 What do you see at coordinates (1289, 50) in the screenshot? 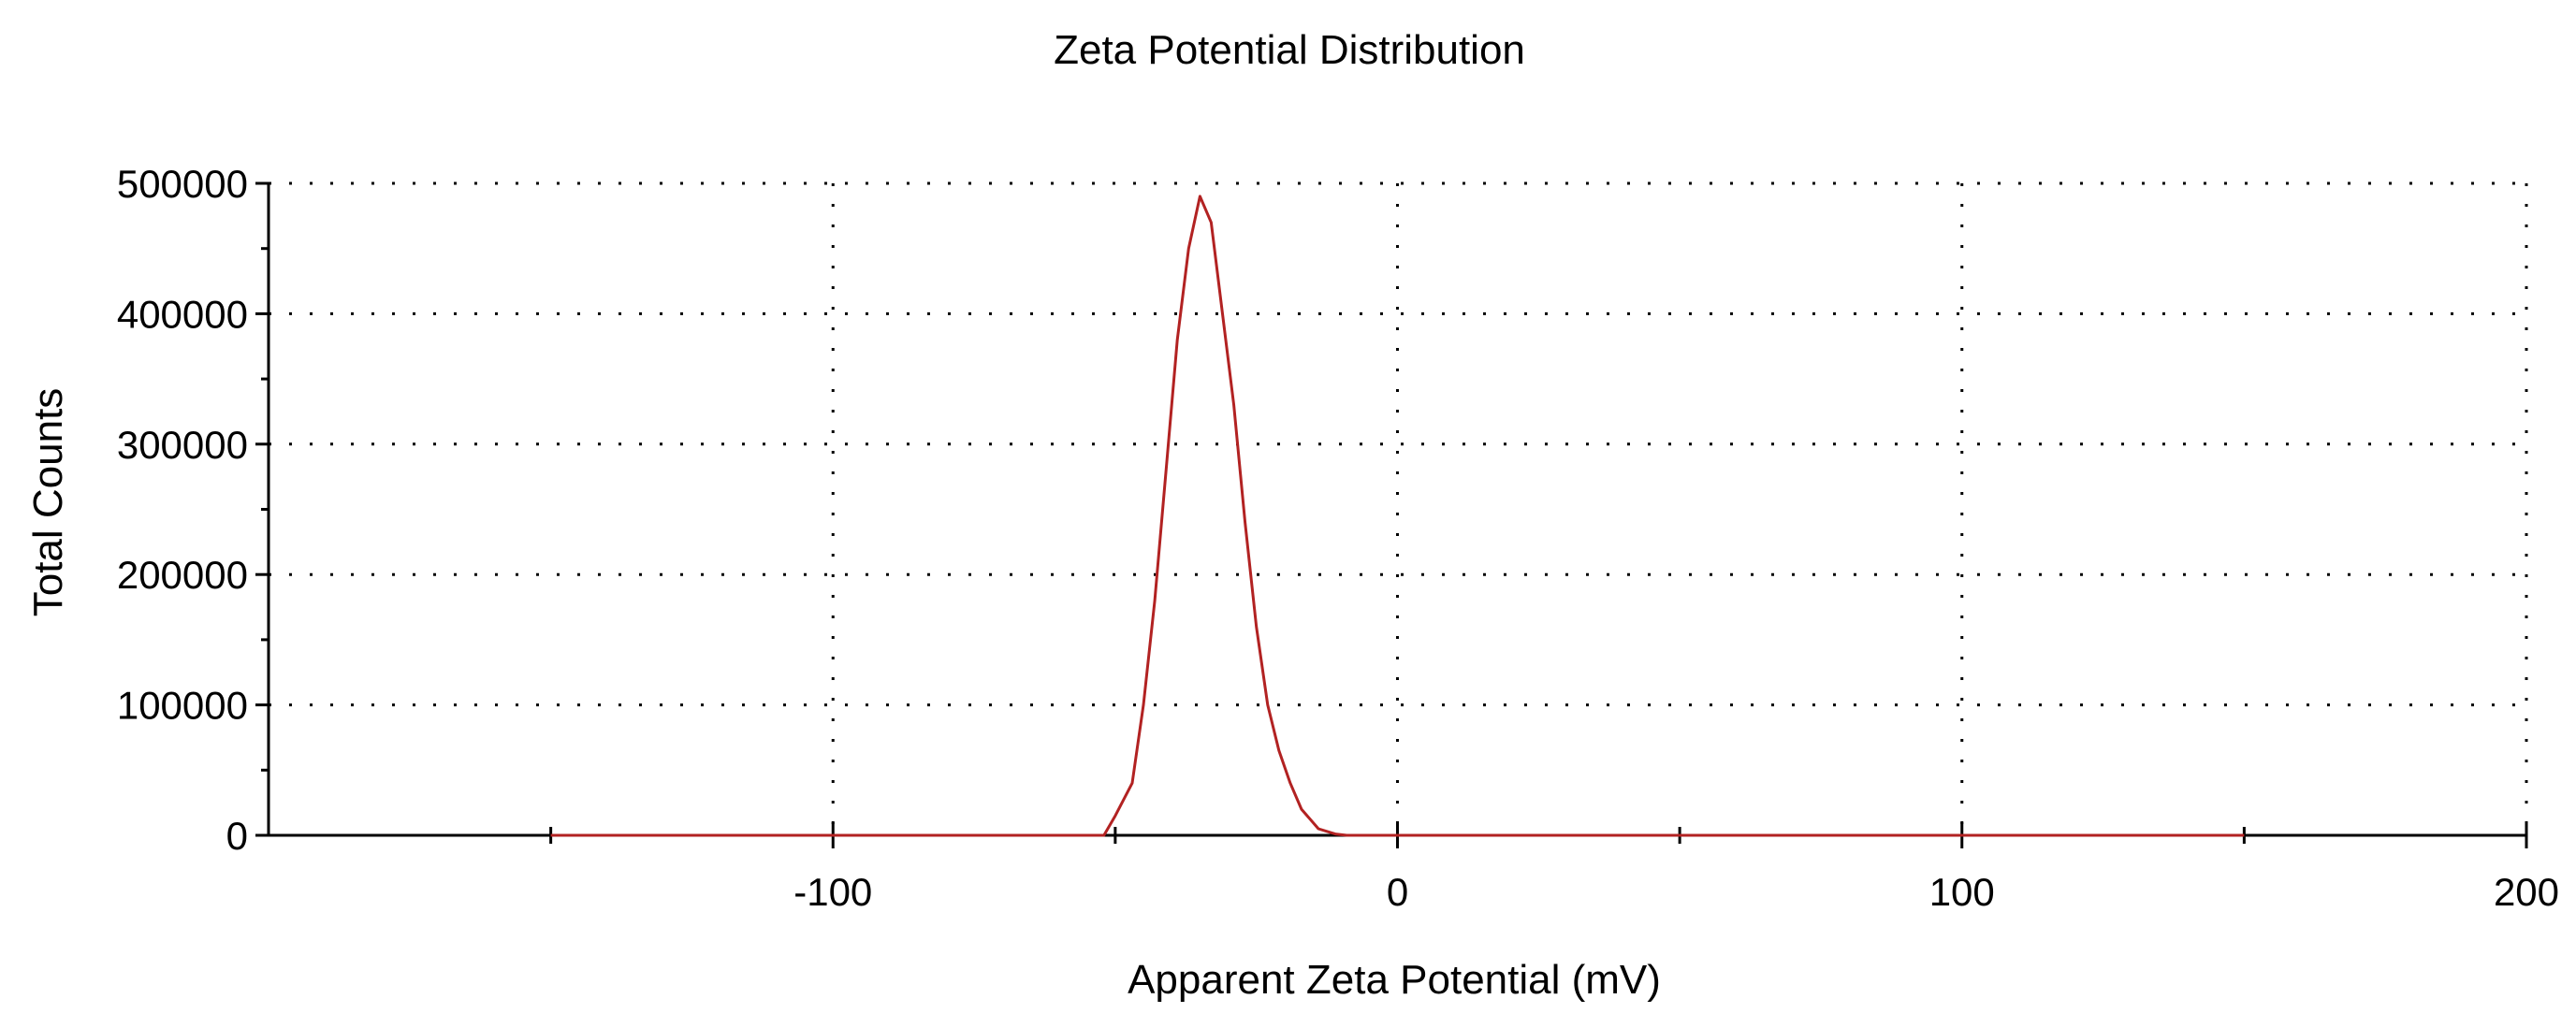
I see `chart-title: Zeta Potential Distribution` at bounding box center [1289, 50].